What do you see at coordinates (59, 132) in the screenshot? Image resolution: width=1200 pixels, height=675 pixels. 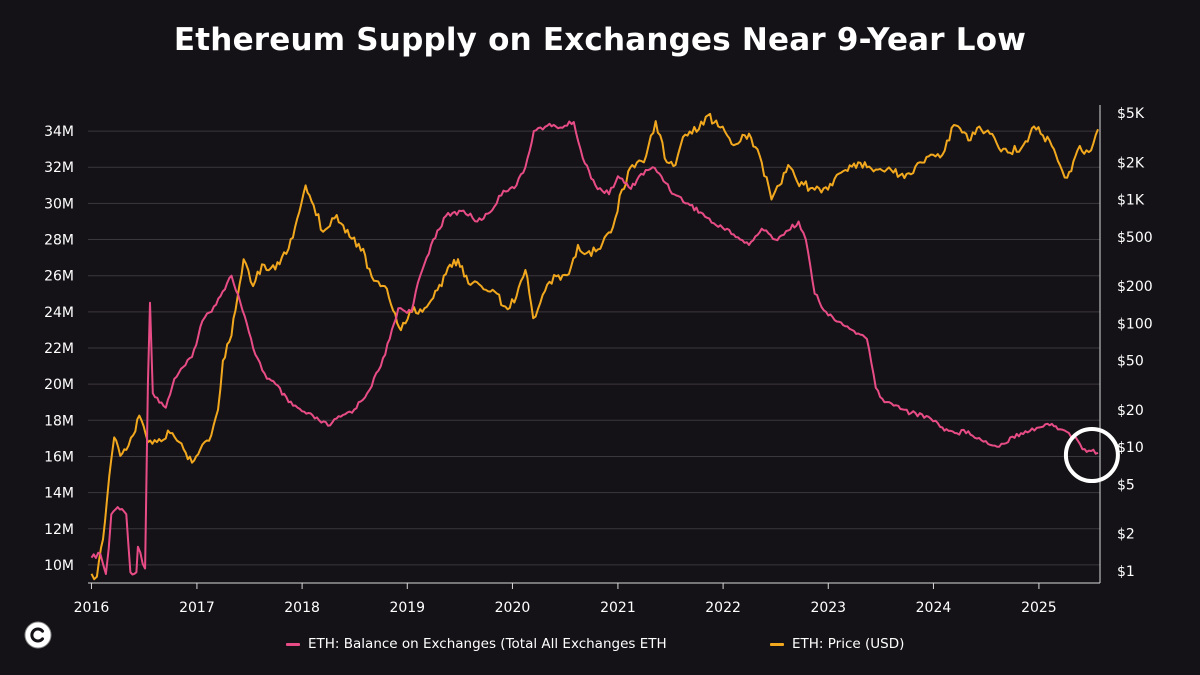 I see `y-left-tick-label: 34M` at bounding box center [59, 132].